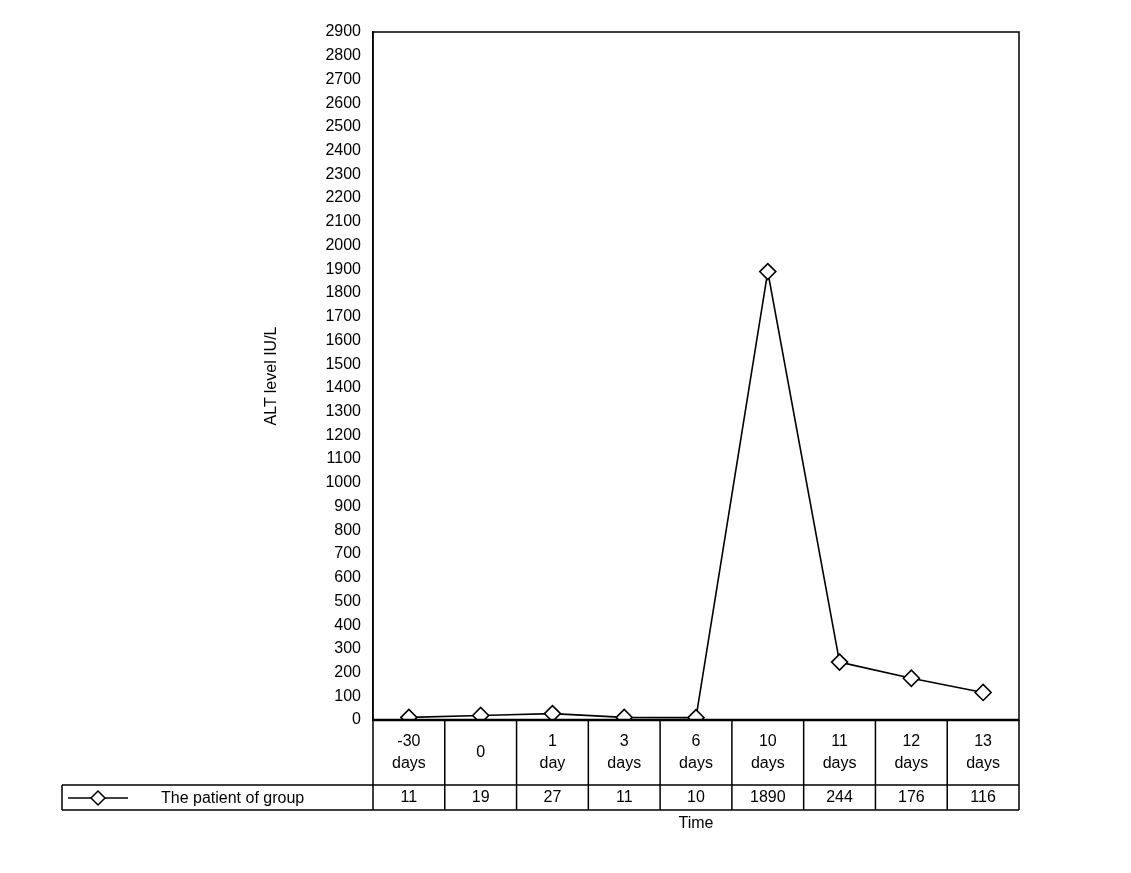  What do you see at coordinates (343, 292) in the screenshot?
I see `y-tick-label: 1800` at bounding box center [343, 292].